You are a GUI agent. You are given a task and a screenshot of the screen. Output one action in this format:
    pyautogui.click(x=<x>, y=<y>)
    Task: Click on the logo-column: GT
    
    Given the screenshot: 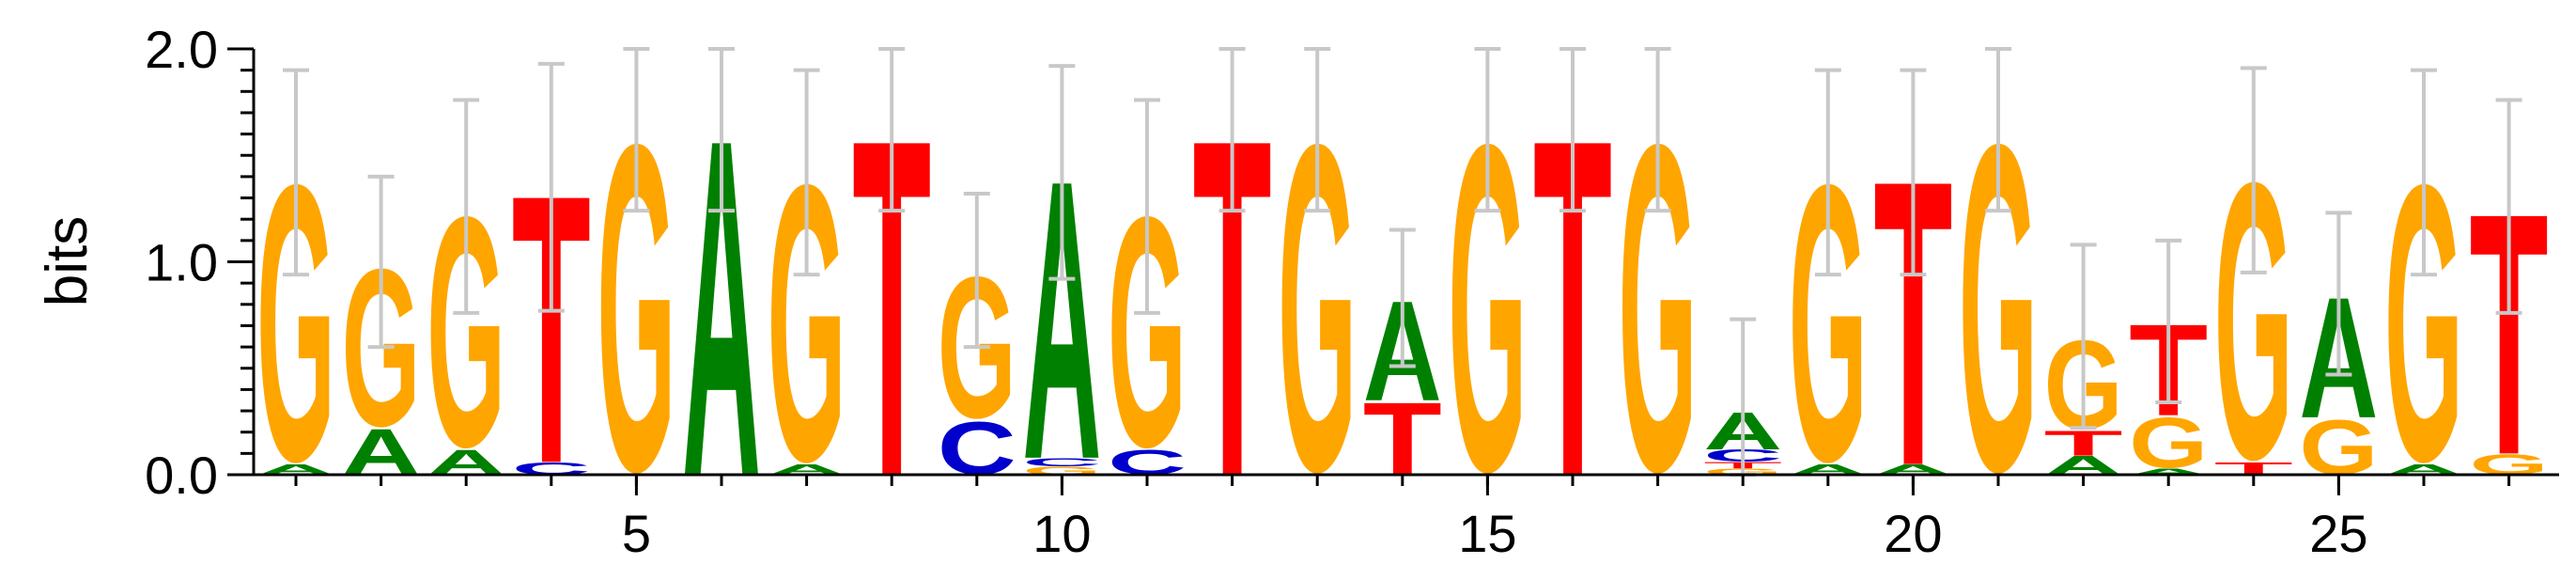 What is the action you would take?
    pyautogui.click(x=2509, y=312)
    